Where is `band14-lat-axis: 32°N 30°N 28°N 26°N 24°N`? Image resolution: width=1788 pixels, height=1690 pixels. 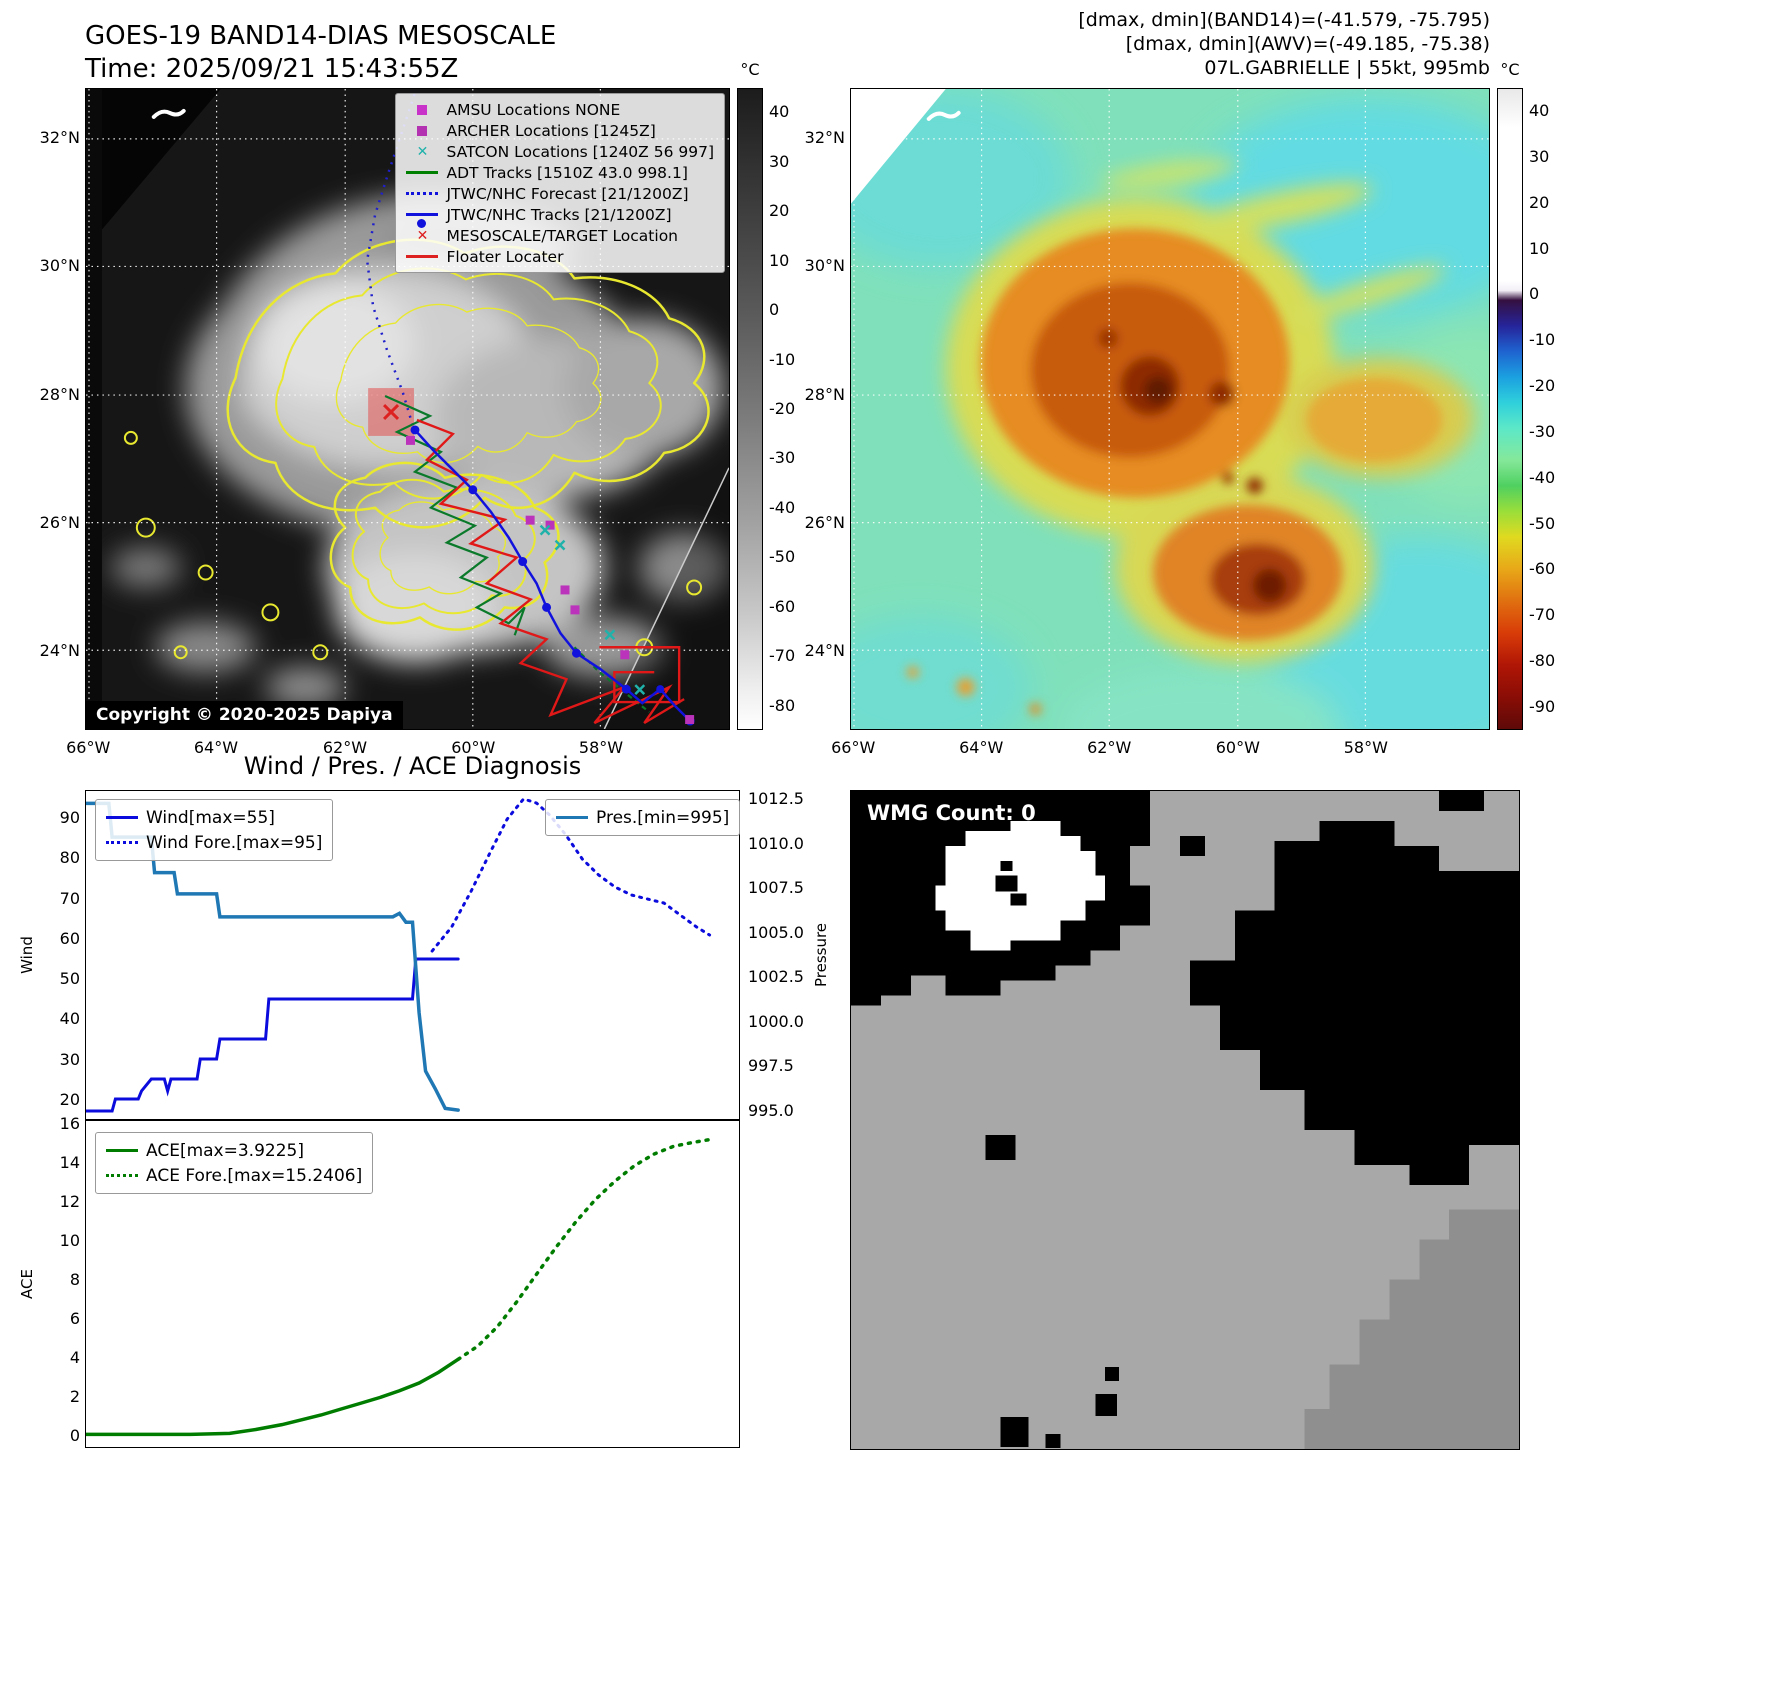 band14-lat-axis: 32°N 30°N 28°N 26°N 24°N is located at coordinates (58, 409).